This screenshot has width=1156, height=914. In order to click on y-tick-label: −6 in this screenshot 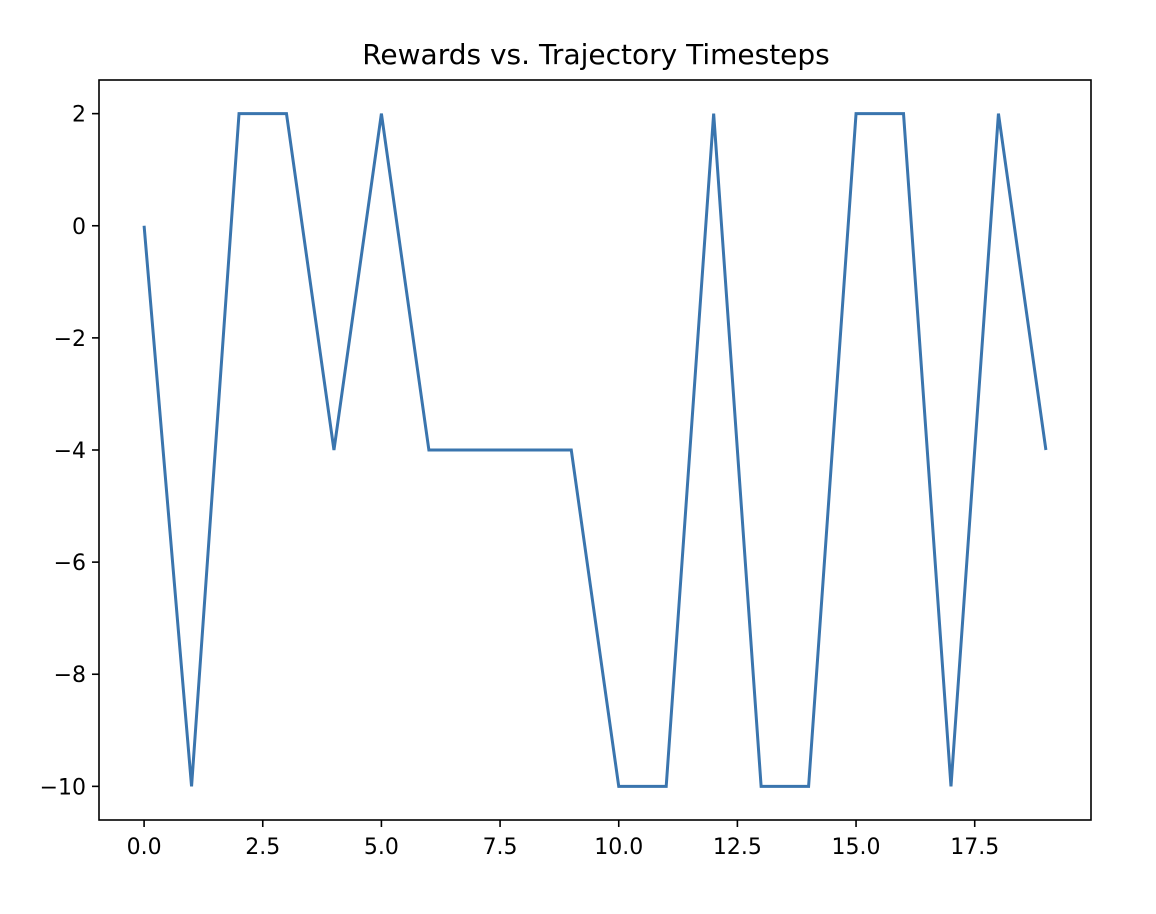, I will do `click(70, 563)`.